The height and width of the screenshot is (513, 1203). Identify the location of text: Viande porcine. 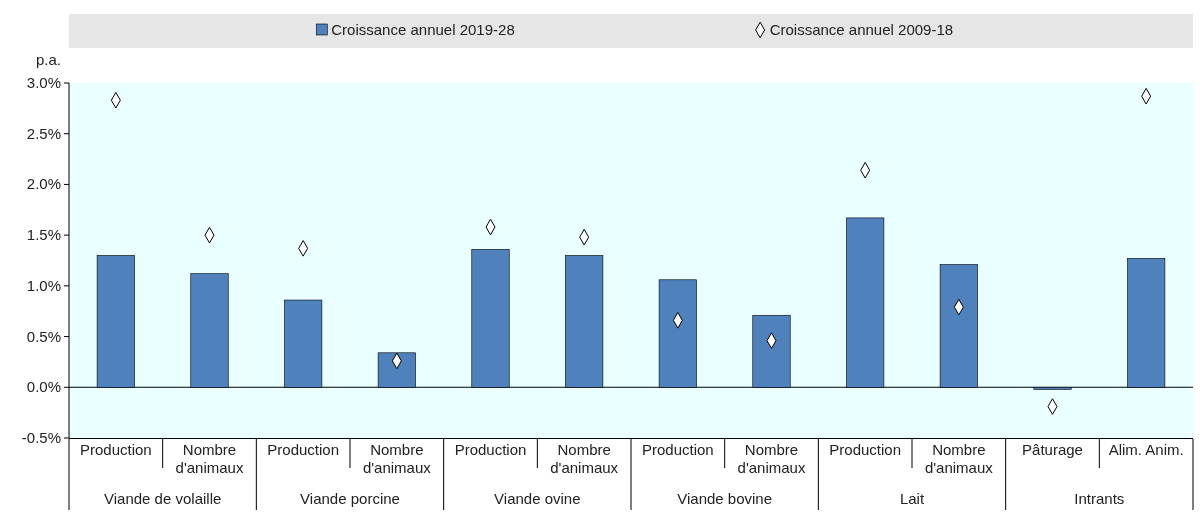
(350, 498).